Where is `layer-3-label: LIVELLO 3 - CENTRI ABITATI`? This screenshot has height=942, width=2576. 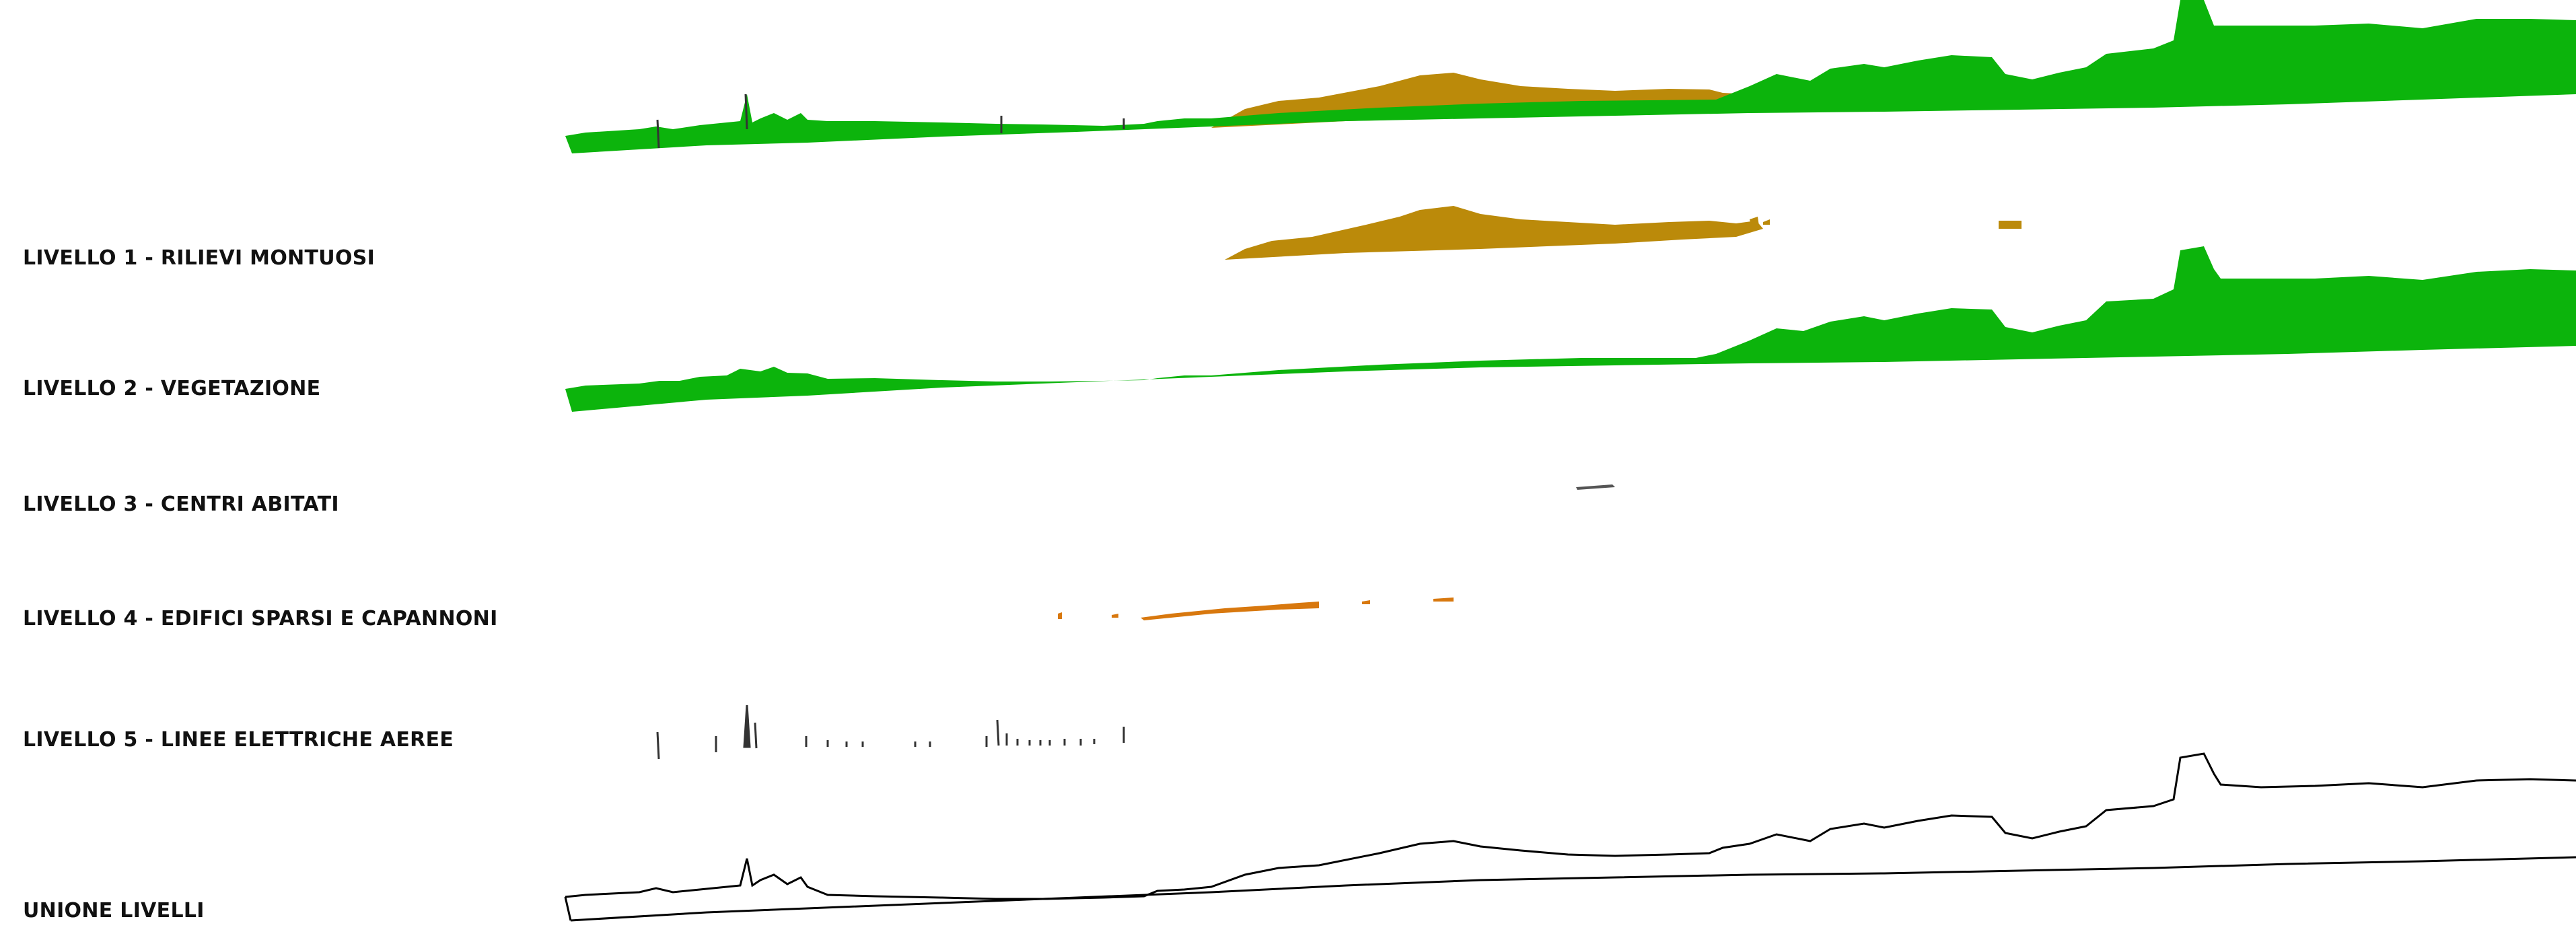 layer-3-label: LIVELLO 3 - CENTRI ABITATI is located at coordinates (181, 504).